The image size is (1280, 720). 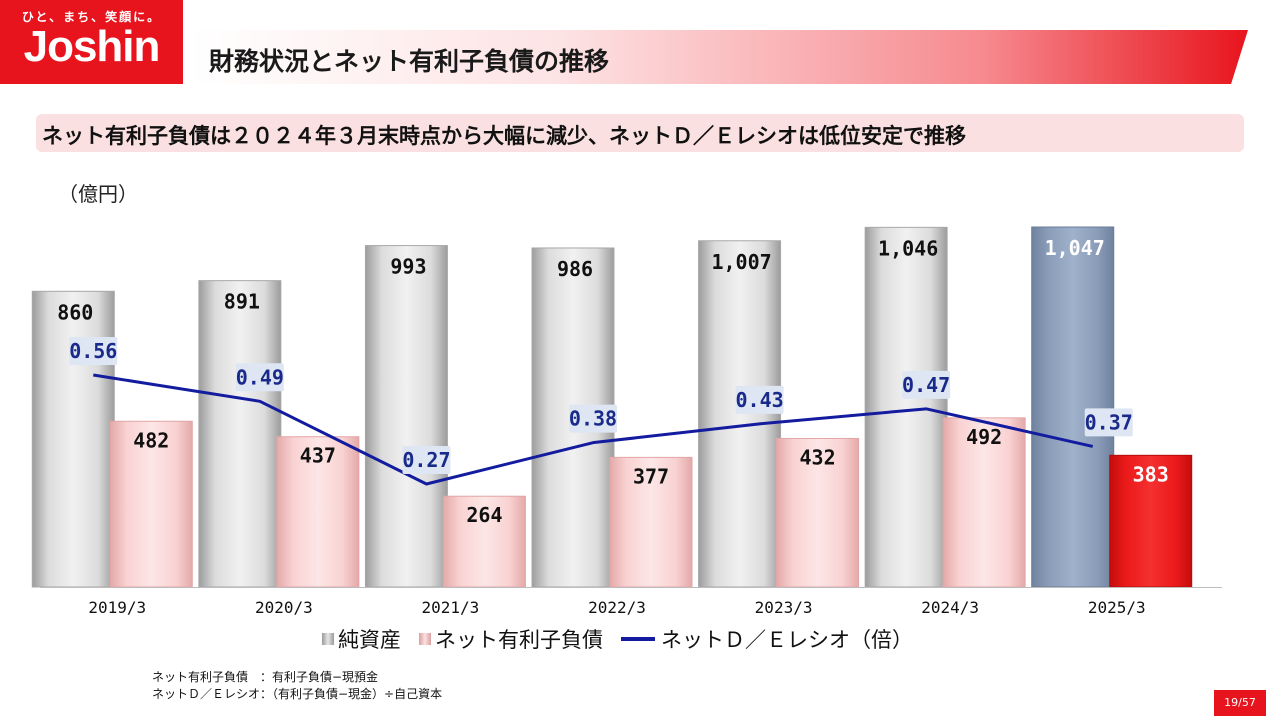 I want to click on label-net-debt-2: 264, so click(x=484, y=515).